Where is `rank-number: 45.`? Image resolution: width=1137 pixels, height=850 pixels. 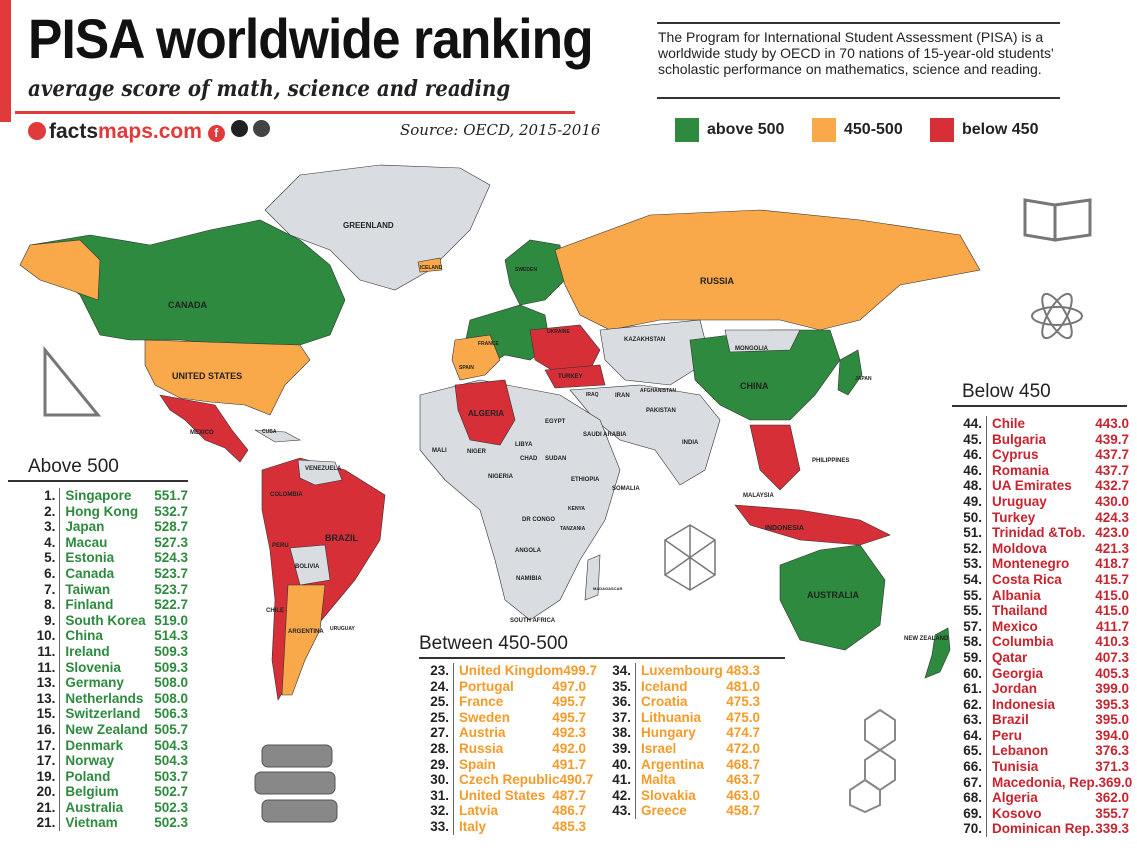
rank-number: 45. is located at coordinates (972, 439).